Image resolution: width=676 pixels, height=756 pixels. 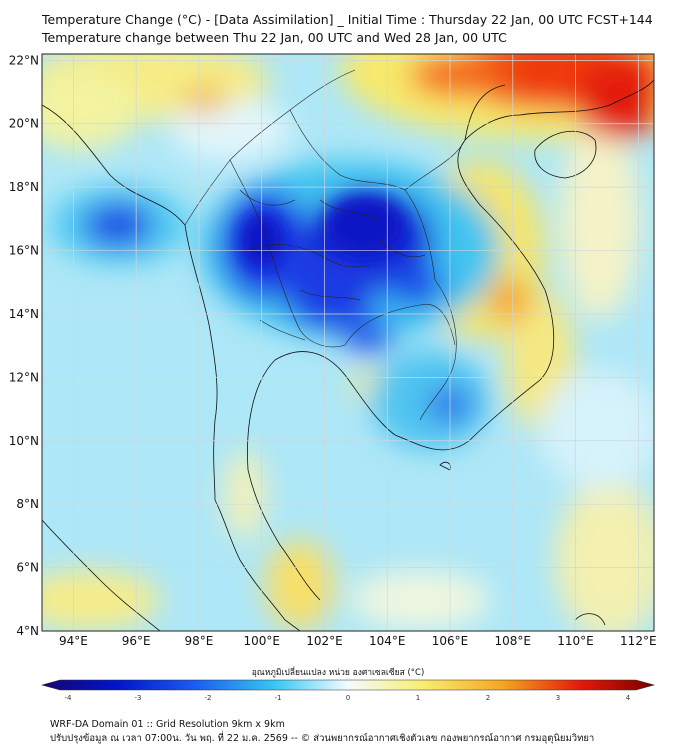 I want to click on latitude-tick-label: 16°N, so click(x=24, y=251).